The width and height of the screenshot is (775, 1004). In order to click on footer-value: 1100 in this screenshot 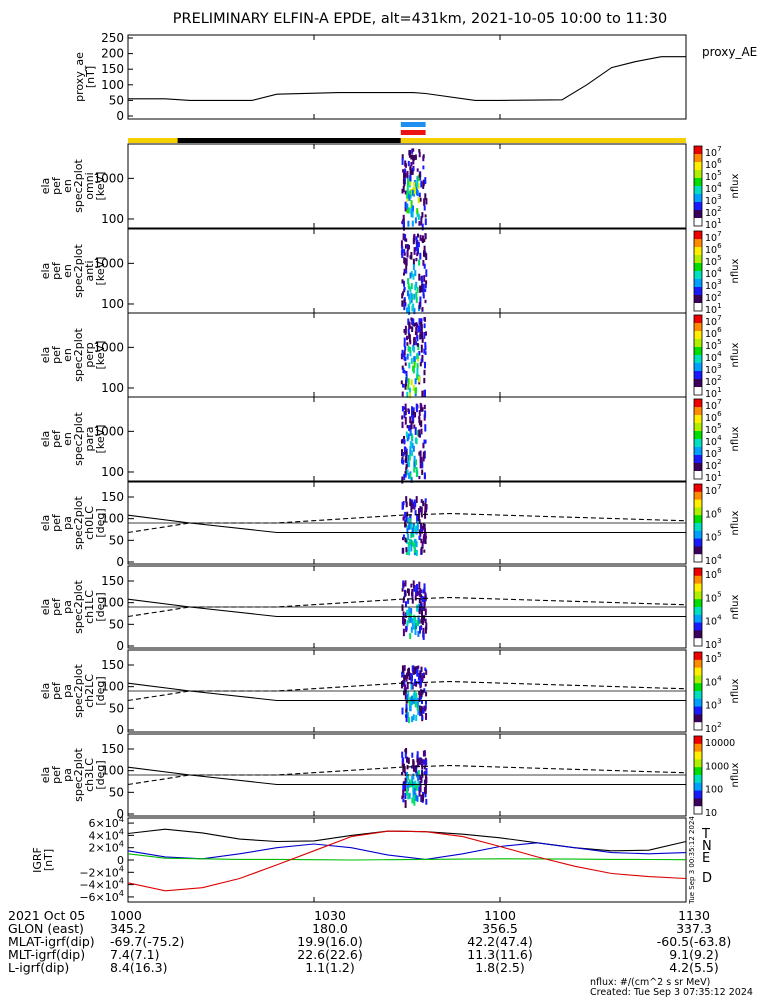, I will do `click(500, 915)`.